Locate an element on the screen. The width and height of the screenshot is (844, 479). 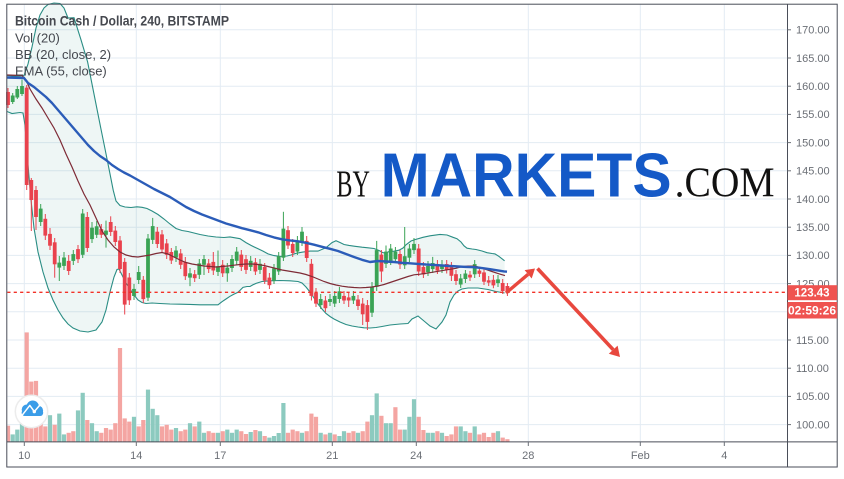
svg-text: 165.00 is located at coordinates (813, 59).